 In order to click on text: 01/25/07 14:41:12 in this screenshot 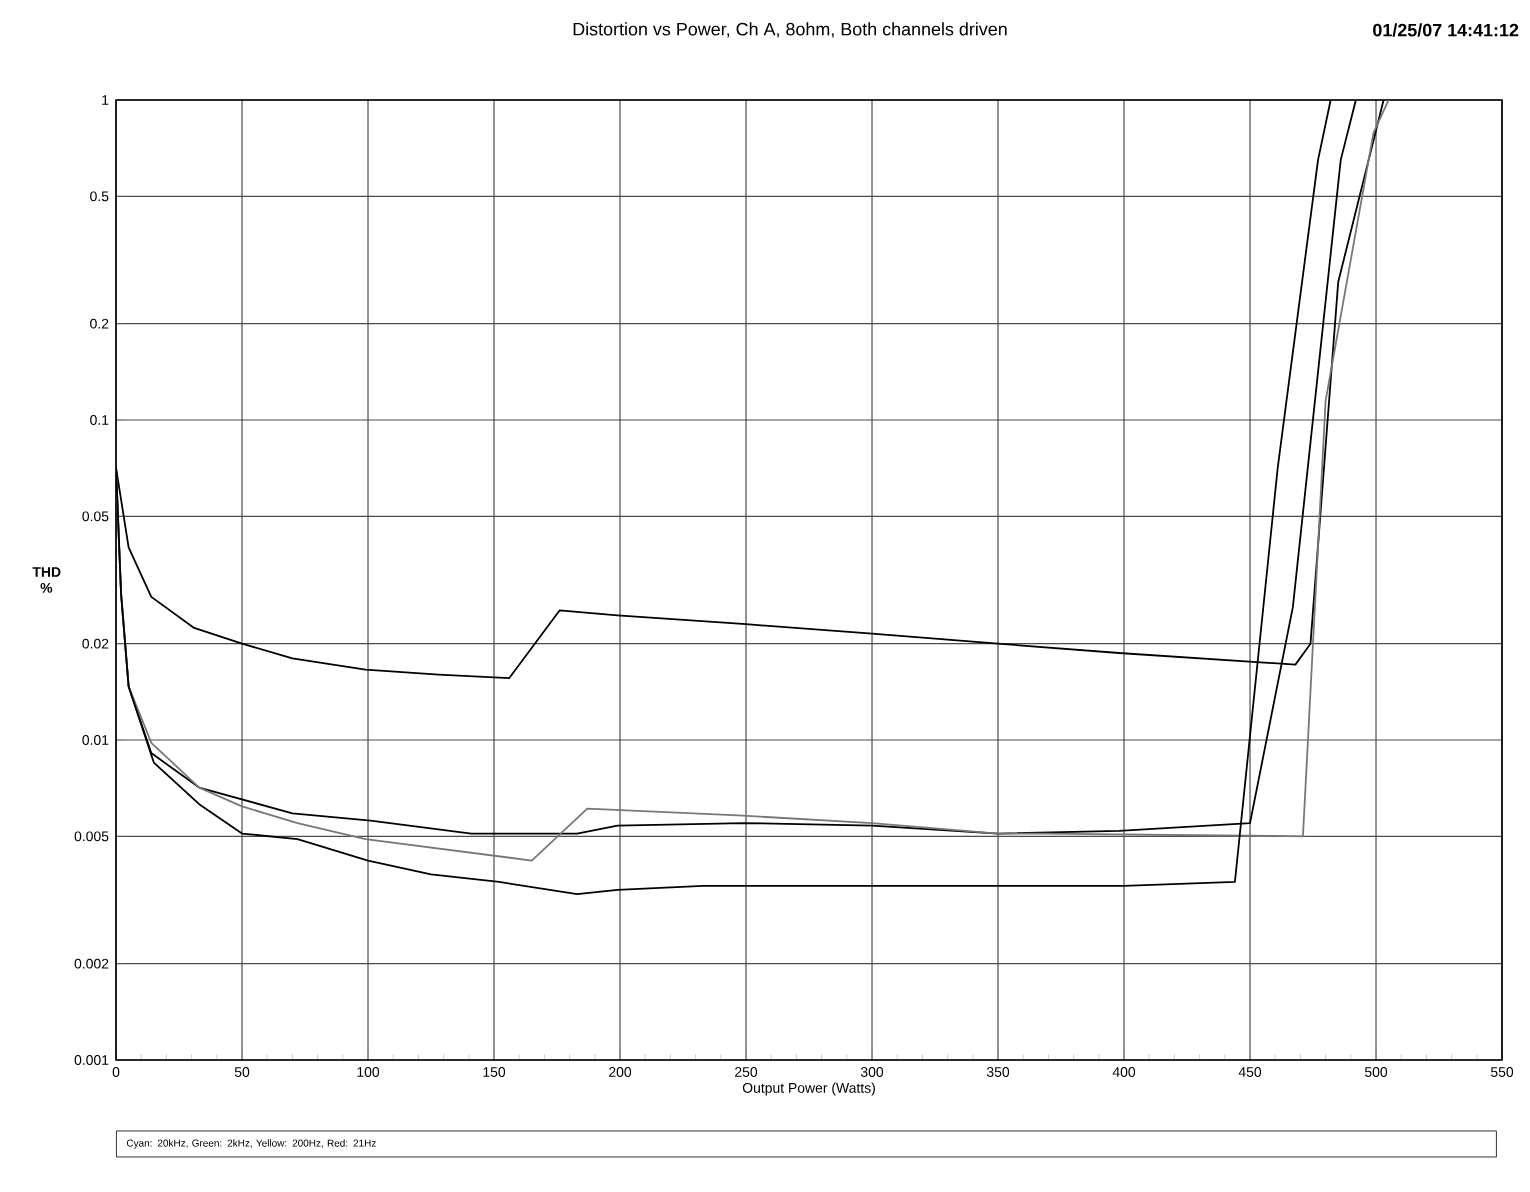, I will do `click(1446, 30)`.